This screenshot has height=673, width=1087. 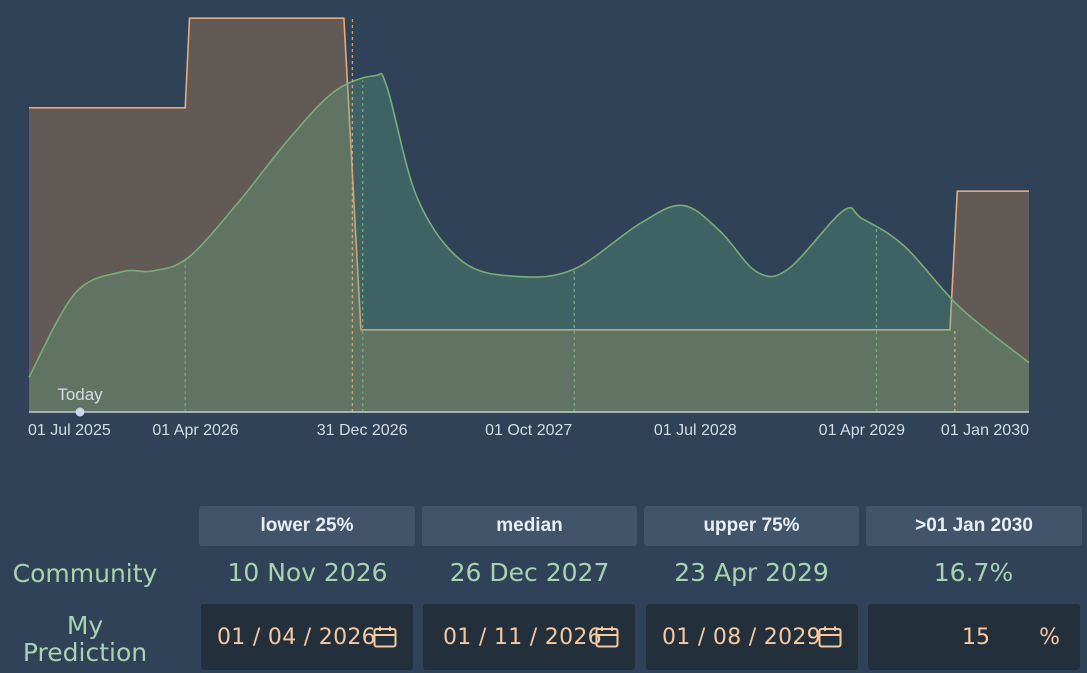 I want to click on community-lower-25: 10 Nov 2026, so click(x=307, y=572).